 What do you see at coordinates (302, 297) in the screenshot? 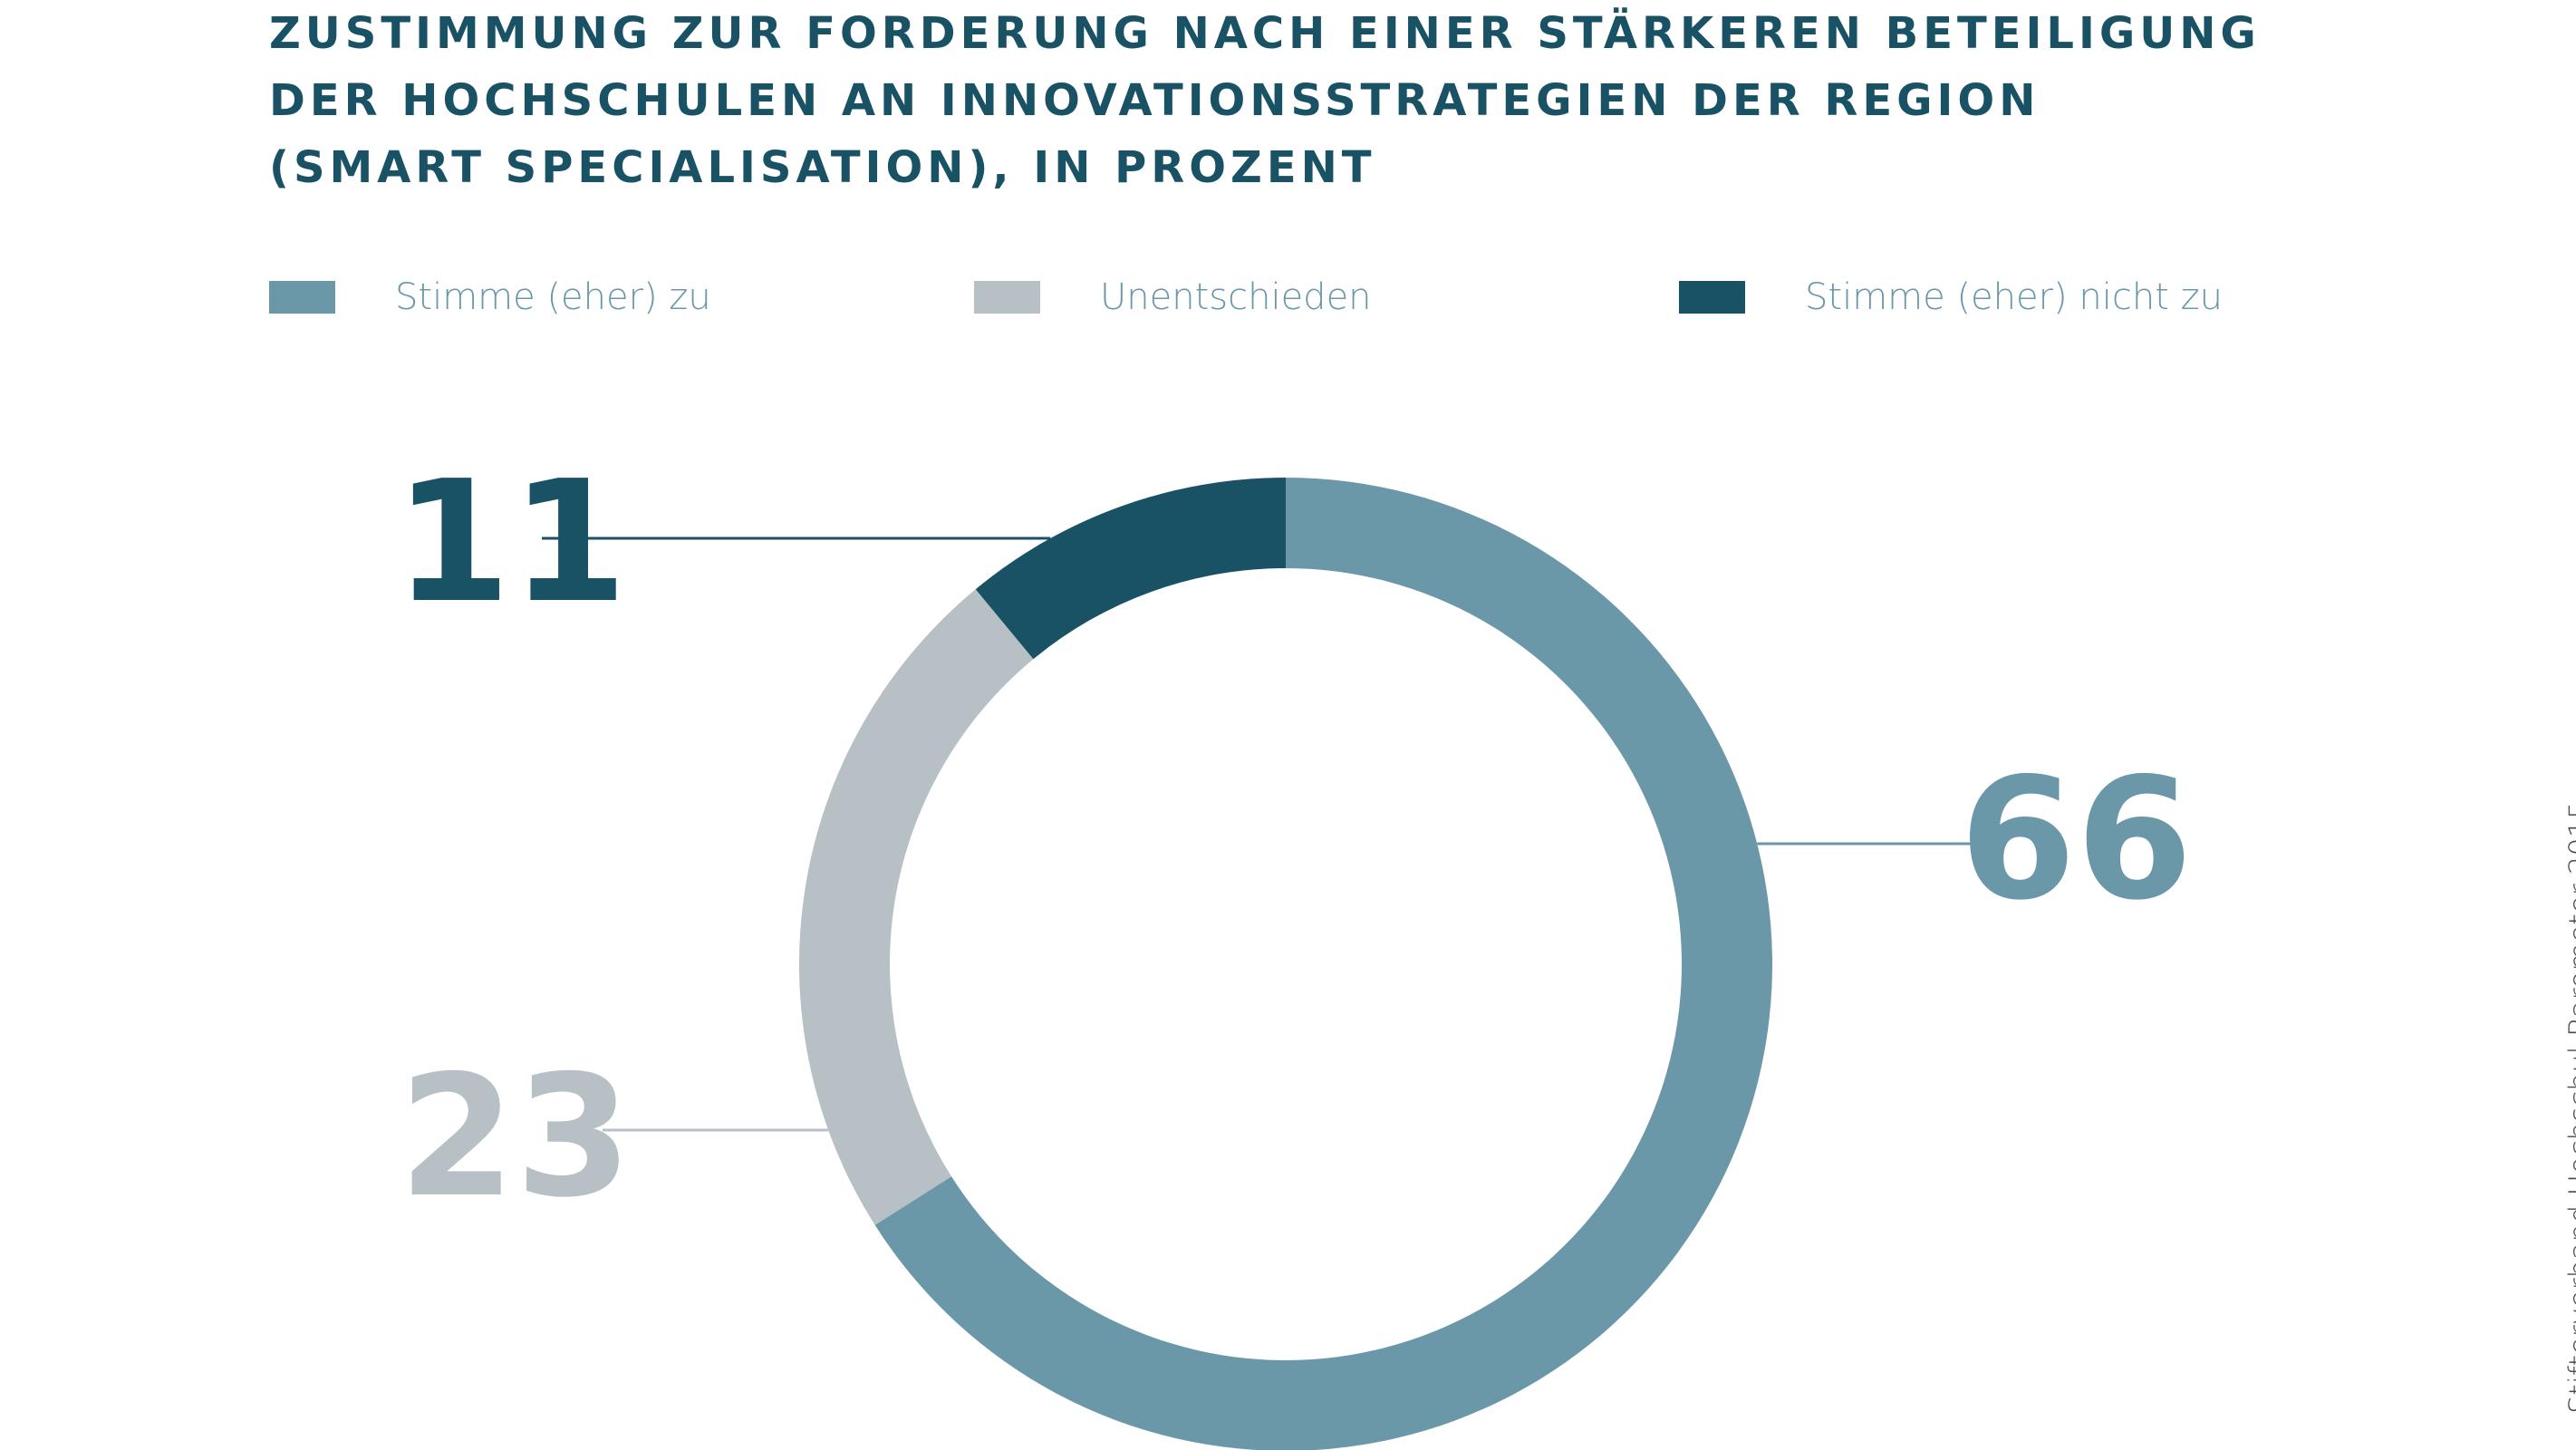
I see `legend-swatch-agree` at bounding box center [302, 297].